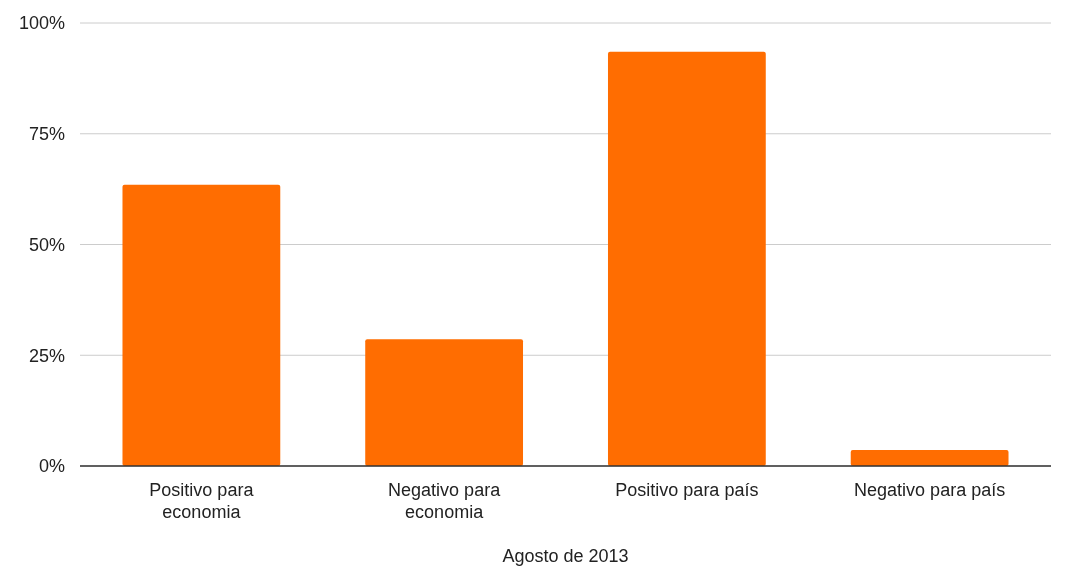  I want to click on y-tick-label: 100%, so click(41, 23).